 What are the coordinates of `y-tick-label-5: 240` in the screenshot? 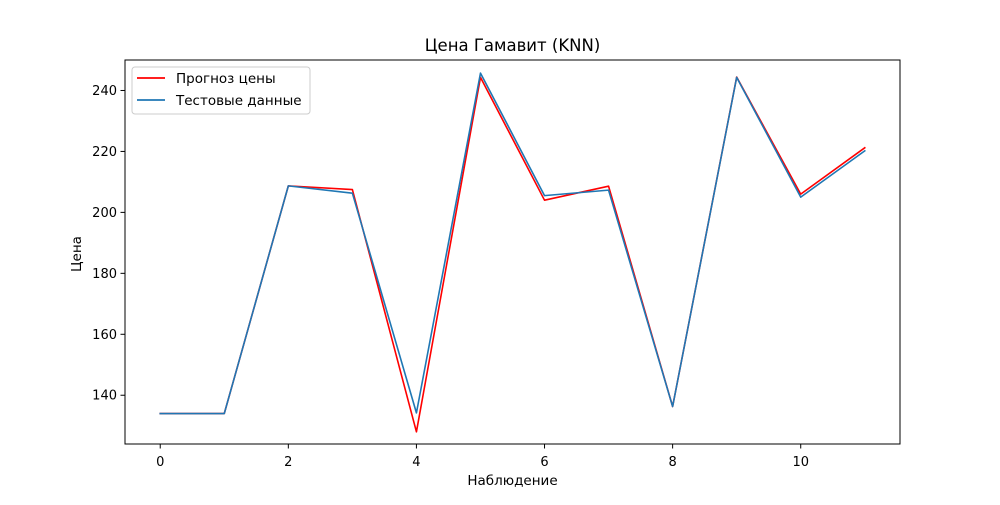 It's located at (104, 91).